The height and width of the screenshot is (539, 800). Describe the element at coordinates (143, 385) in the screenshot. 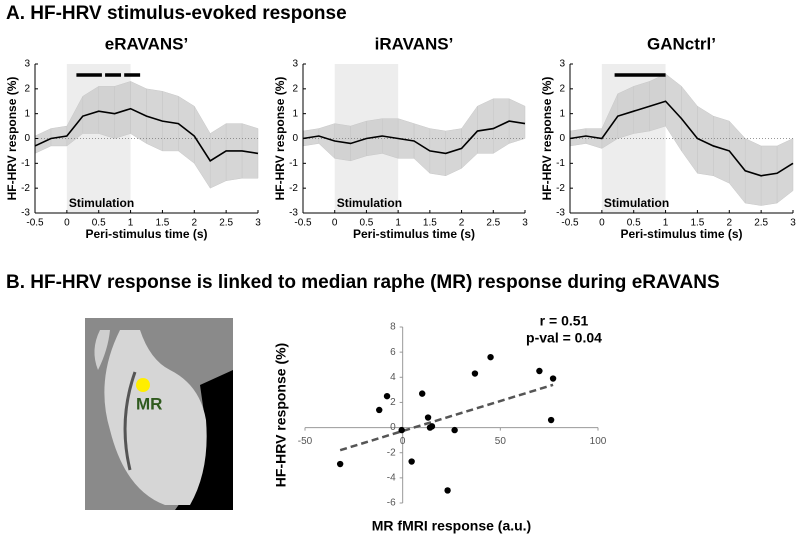

I see `mr-marker` at that location.